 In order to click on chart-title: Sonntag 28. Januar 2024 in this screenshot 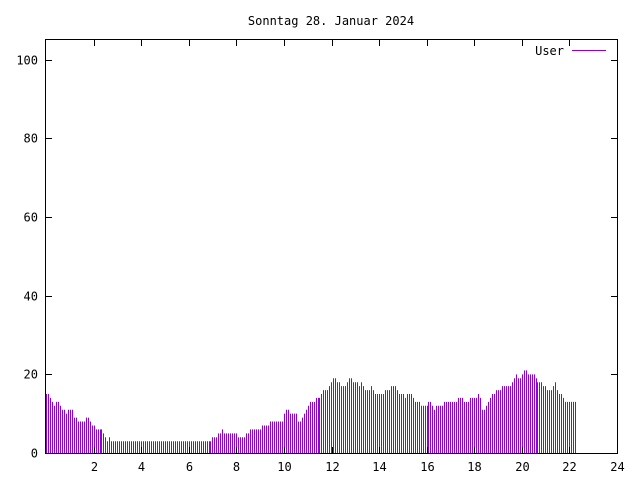, I will do `click(331, 21)`.